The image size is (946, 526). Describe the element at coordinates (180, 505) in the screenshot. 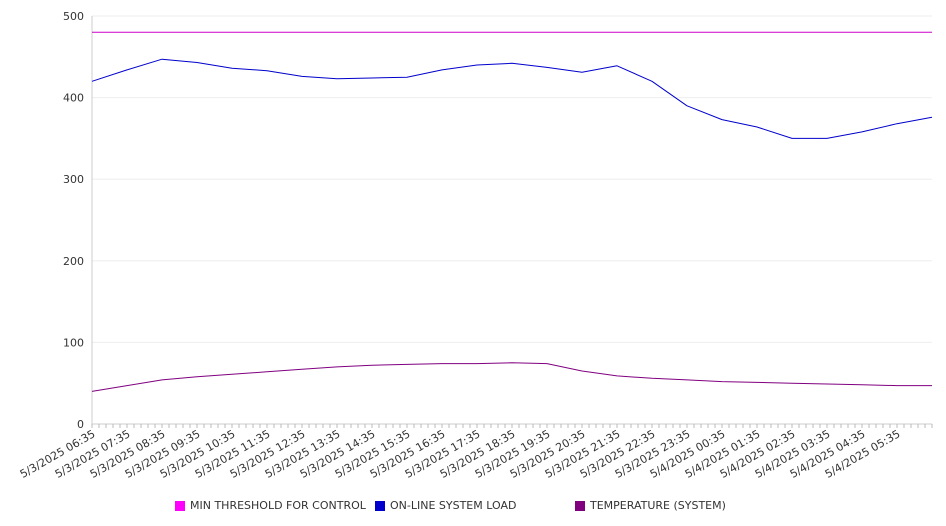

I see `legend-swatch-min-threshold` at that location.